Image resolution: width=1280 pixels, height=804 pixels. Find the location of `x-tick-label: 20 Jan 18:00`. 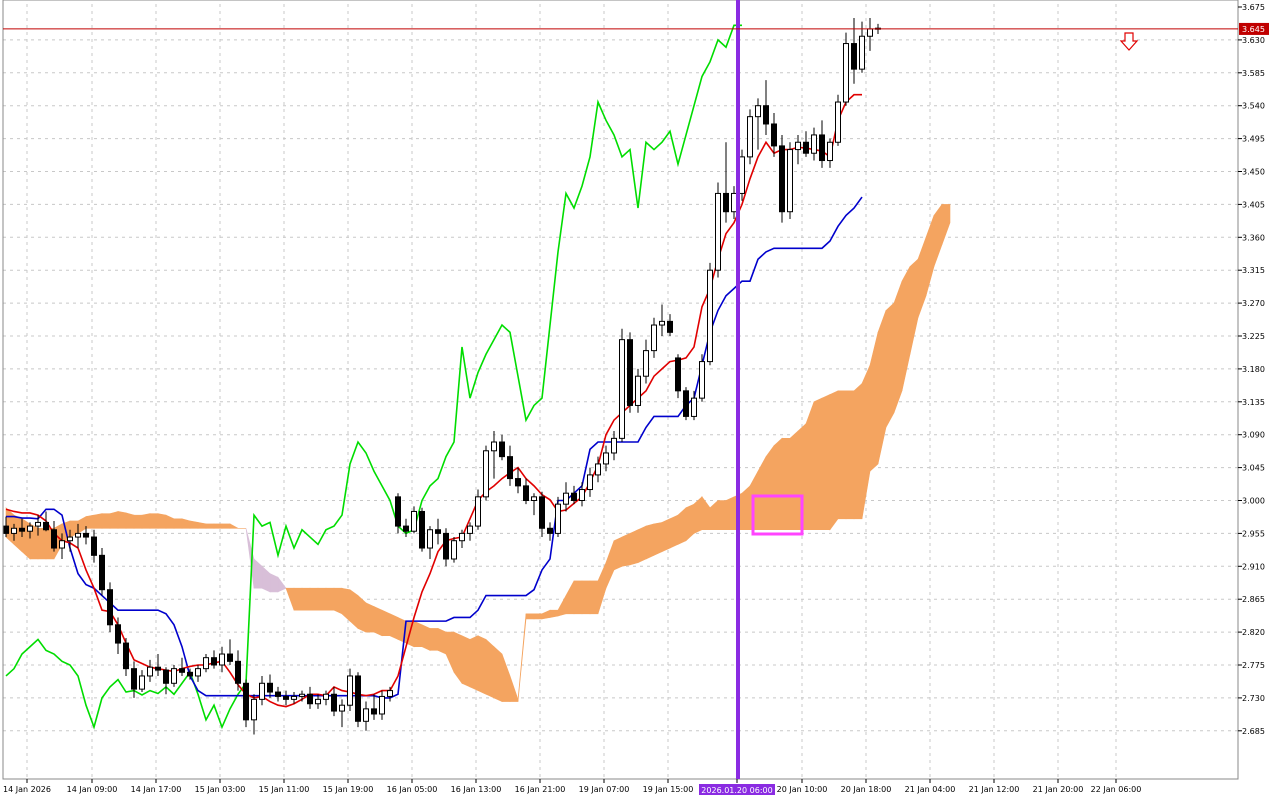

x-tick-label: 20 Jan 18:00 is located at coordinates (866, 789).